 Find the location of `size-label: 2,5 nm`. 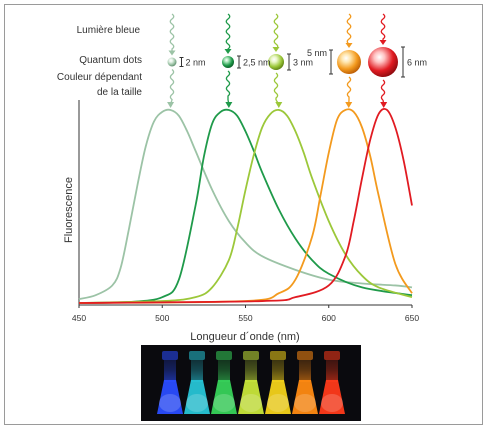

size-label: 2,5 nm is located at coordinates (257, 63).